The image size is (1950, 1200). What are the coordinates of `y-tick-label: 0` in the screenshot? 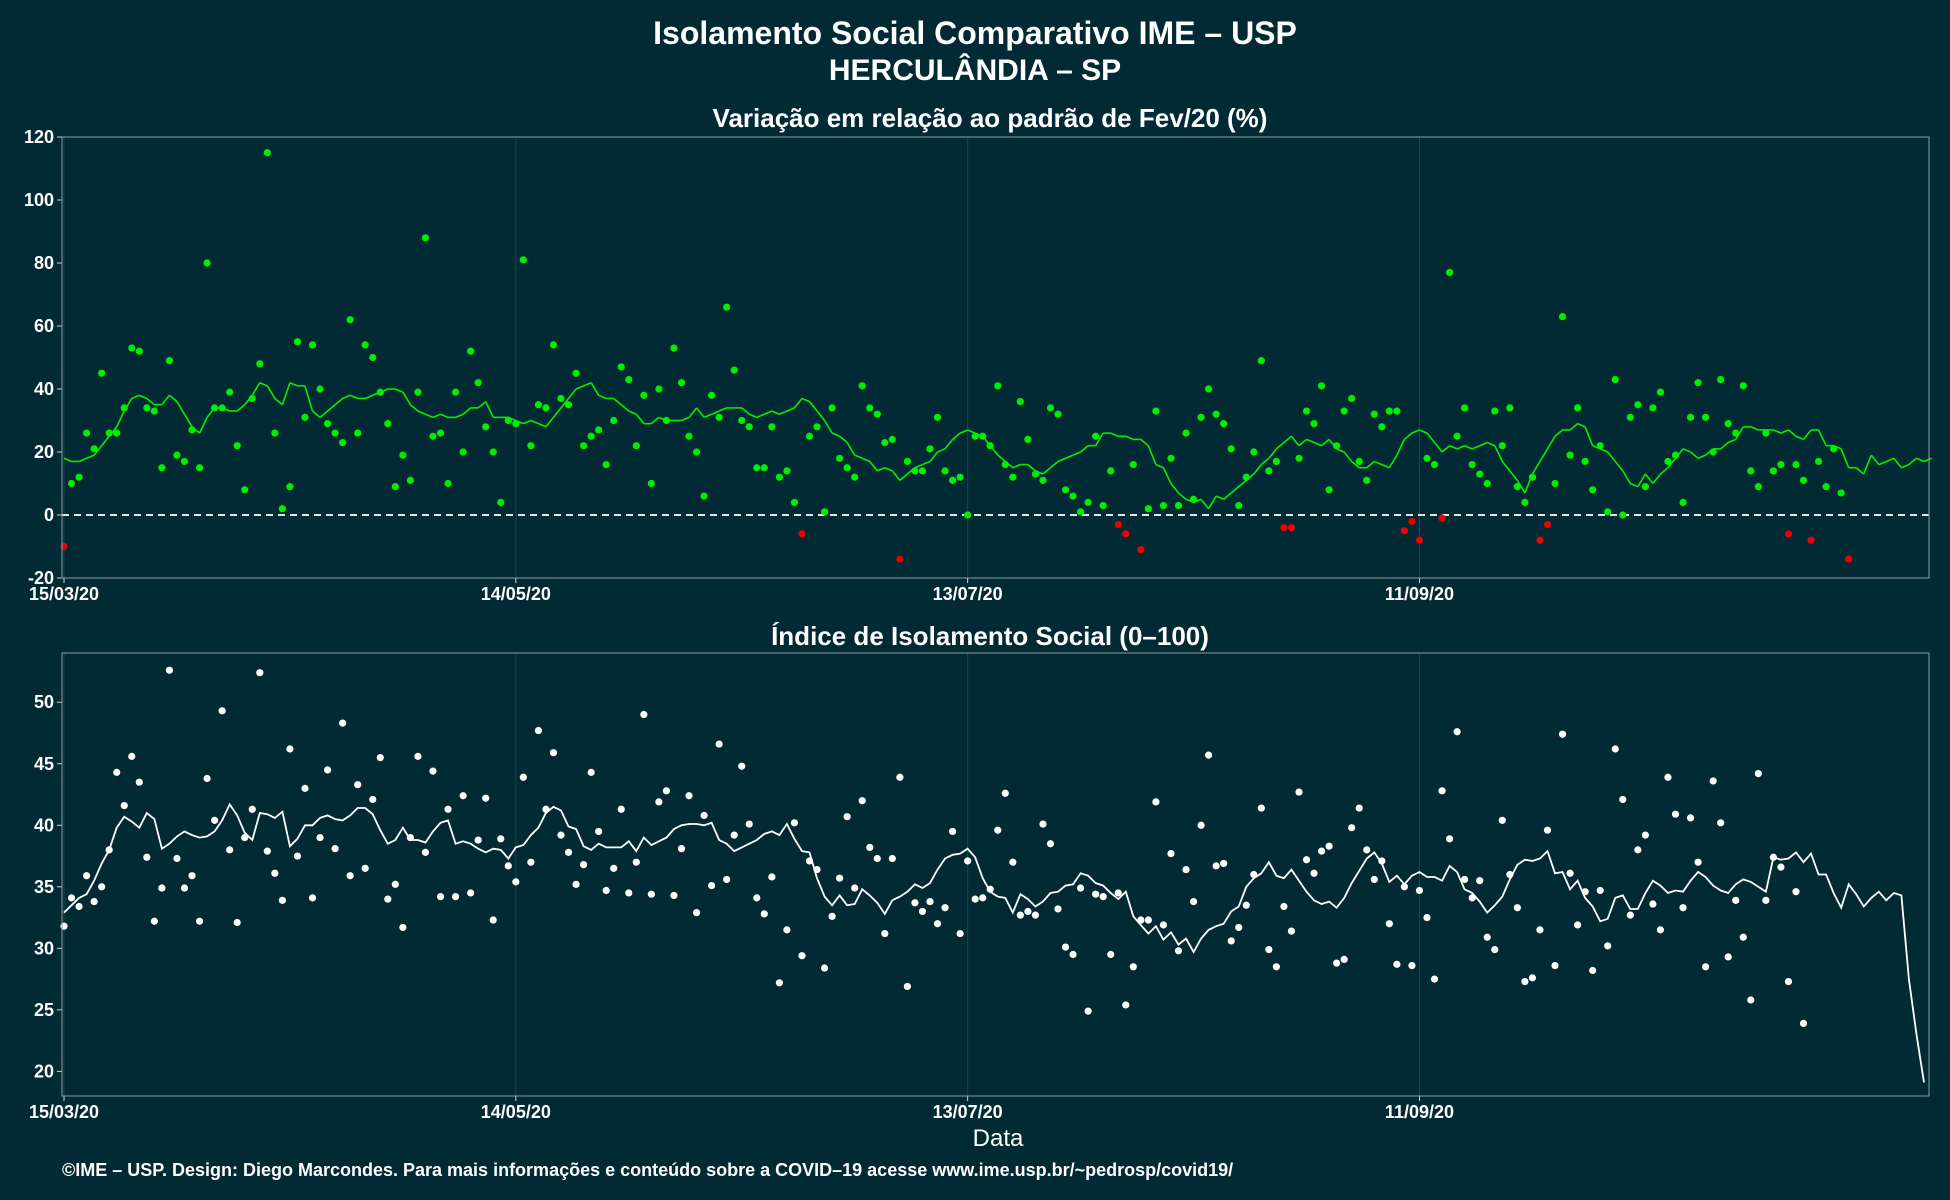 It's located at (49, 515).